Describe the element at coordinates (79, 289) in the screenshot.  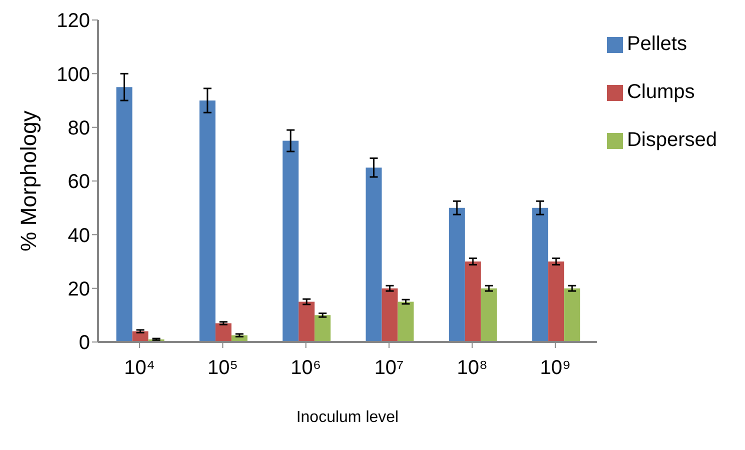
I see `y-tick-label: 20` at that location.